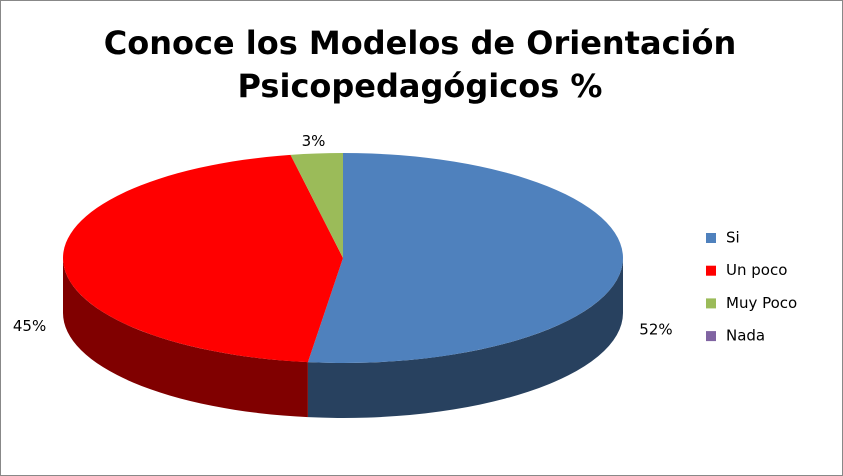 The height and width of the screenshot is (476, 843). Describe the element at coordinates (420, 43) in the screenshot. I see `chart-title: Conoce los Modelos de Orientación` at that location.